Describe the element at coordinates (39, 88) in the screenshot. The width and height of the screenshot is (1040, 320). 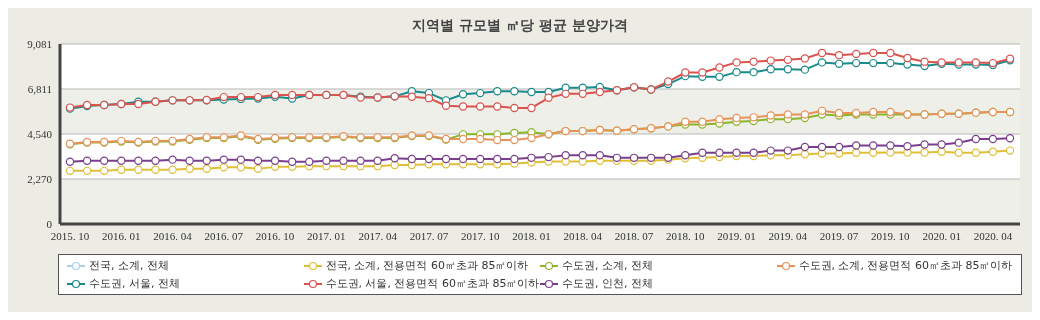
I see `y-tick-label: 6,811` at that location.